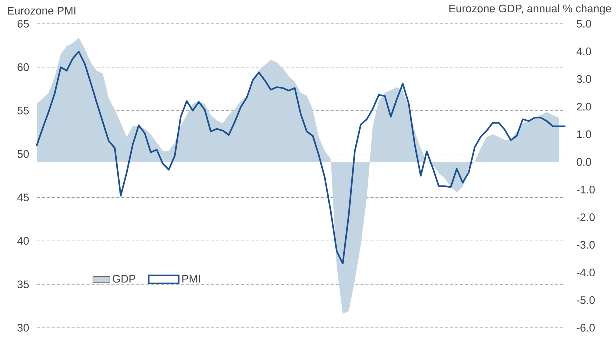  I want to click on y2-tick-label: -3.0, so click(586, 245).